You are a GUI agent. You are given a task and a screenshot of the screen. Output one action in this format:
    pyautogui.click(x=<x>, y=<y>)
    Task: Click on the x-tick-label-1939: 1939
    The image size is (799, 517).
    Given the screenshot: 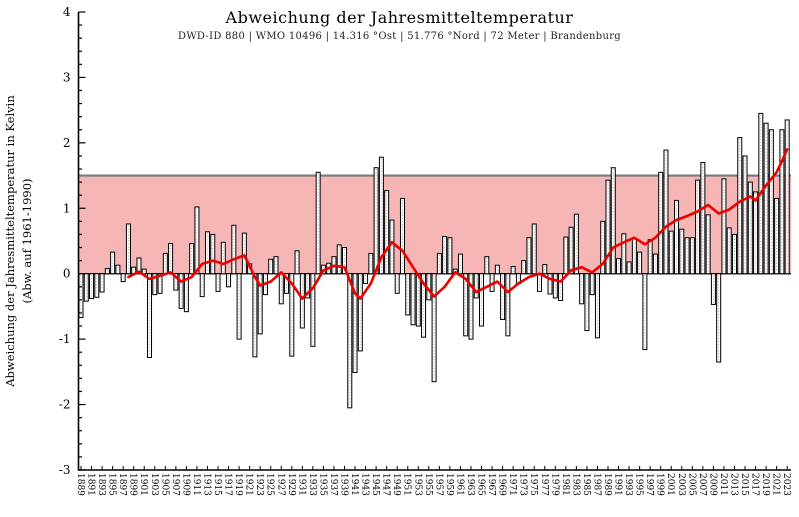 What is the action you would take?
    pyautogui.click(x=344, y=484)
    